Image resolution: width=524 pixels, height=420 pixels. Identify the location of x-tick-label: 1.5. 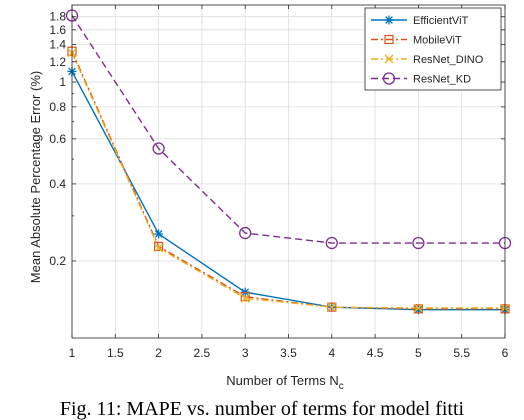
(115, 353).